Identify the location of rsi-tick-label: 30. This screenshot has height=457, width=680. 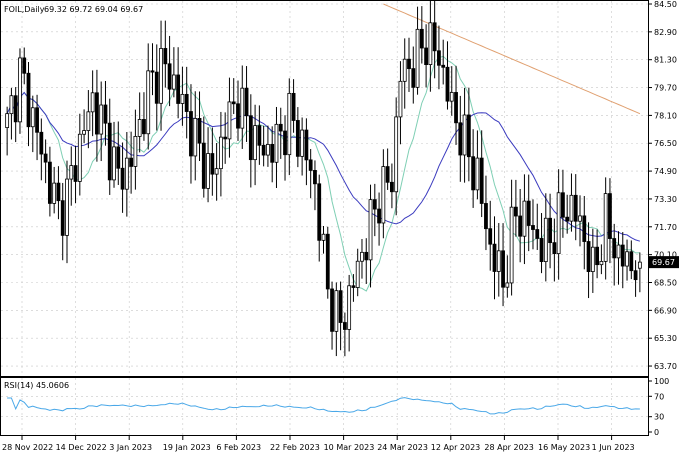
(659, 417).